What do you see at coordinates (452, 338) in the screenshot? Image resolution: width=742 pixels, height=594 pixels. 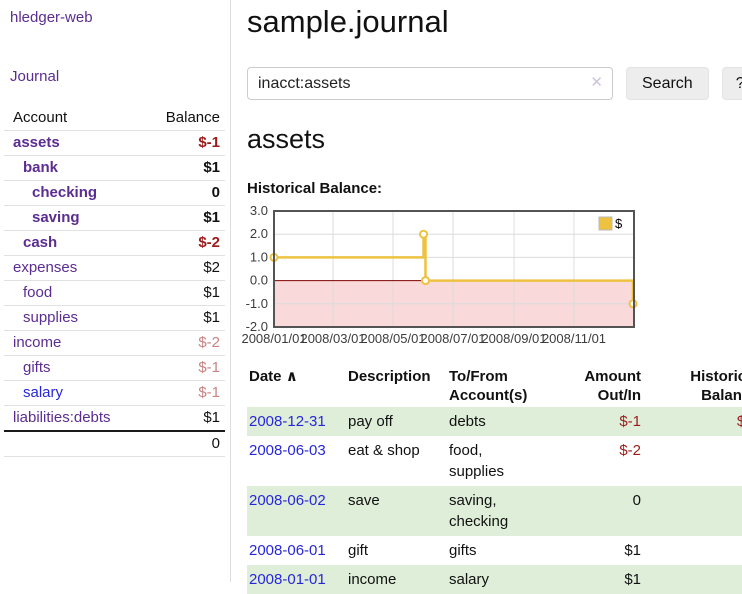 I see `svg-text: 2008/07/01` at bounding box center [452, 338].